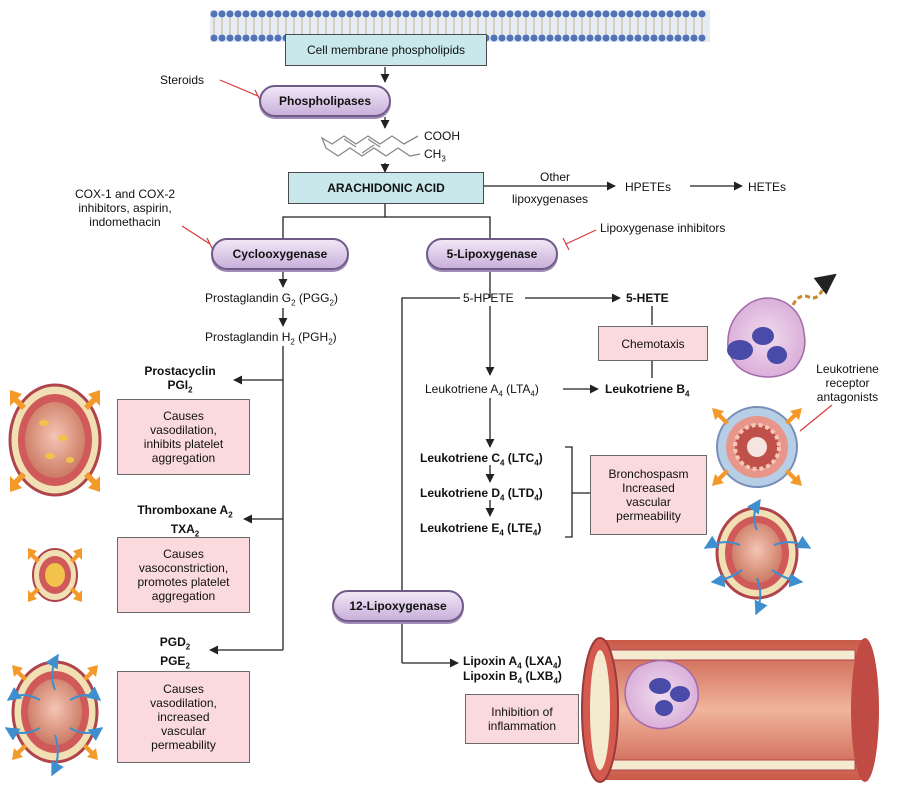 The image size is (897, 787). I want to click on pgh2-s1: 2, so click(292, 342).